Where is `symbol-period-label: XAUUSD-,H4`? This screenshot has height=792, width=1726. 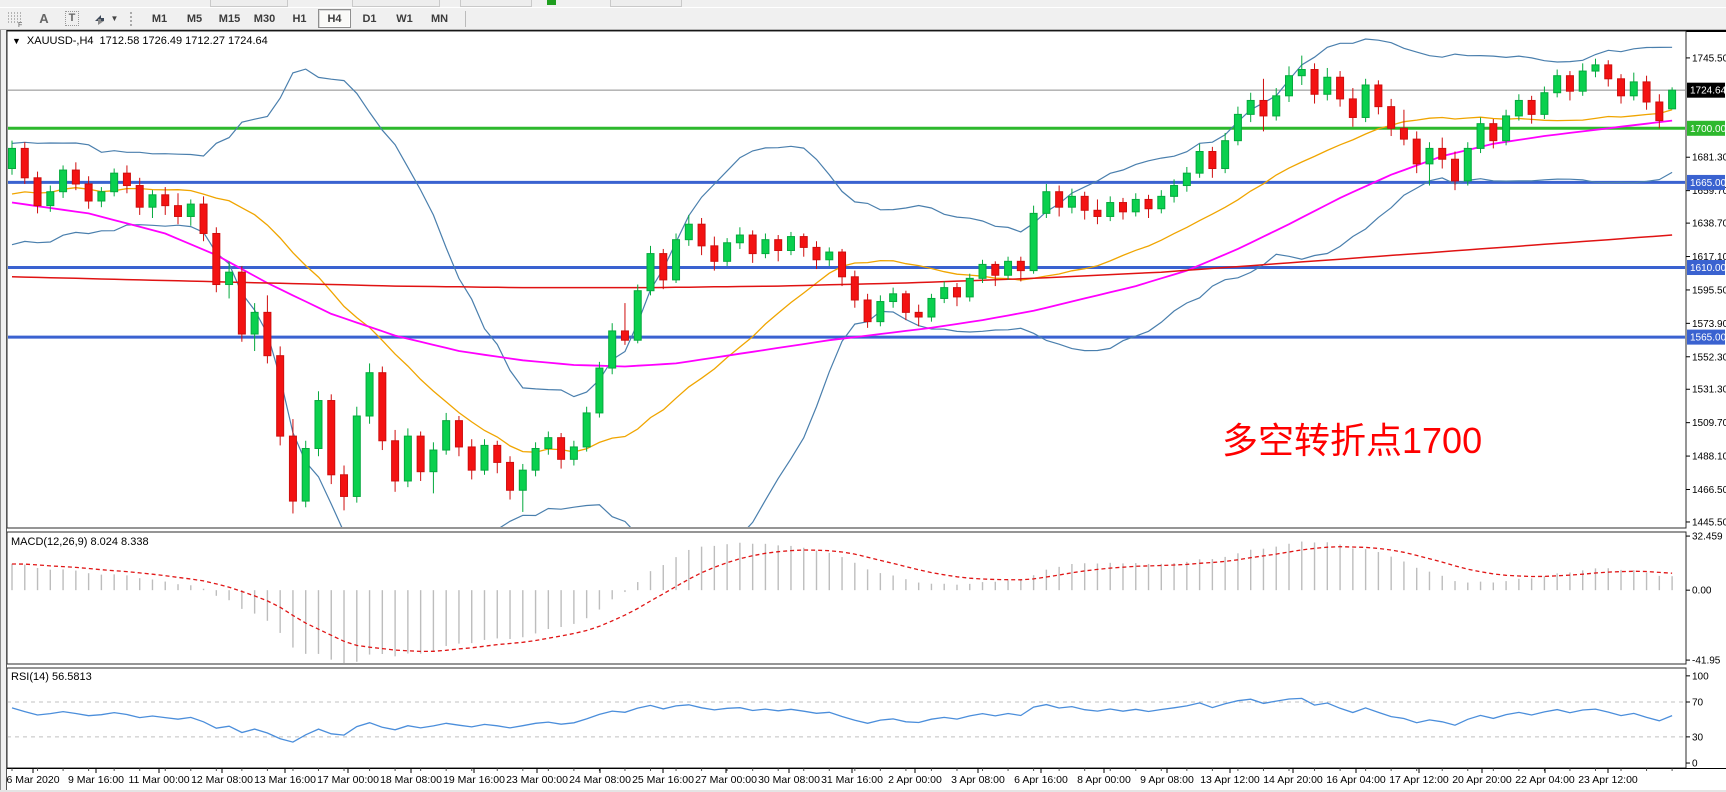
symbol-period-label: XAUUSD-,H4 is located at coordinates (60, 41).